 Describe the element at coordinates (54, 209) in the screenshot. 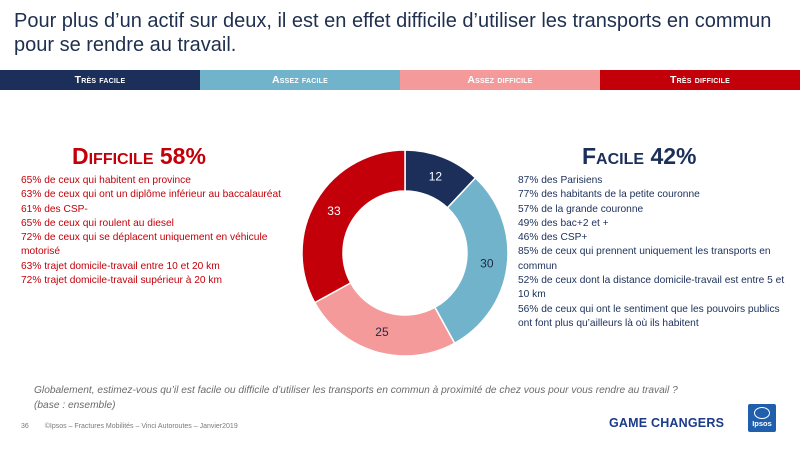

I see `difficile-item: 61% des CSP-` at that location.